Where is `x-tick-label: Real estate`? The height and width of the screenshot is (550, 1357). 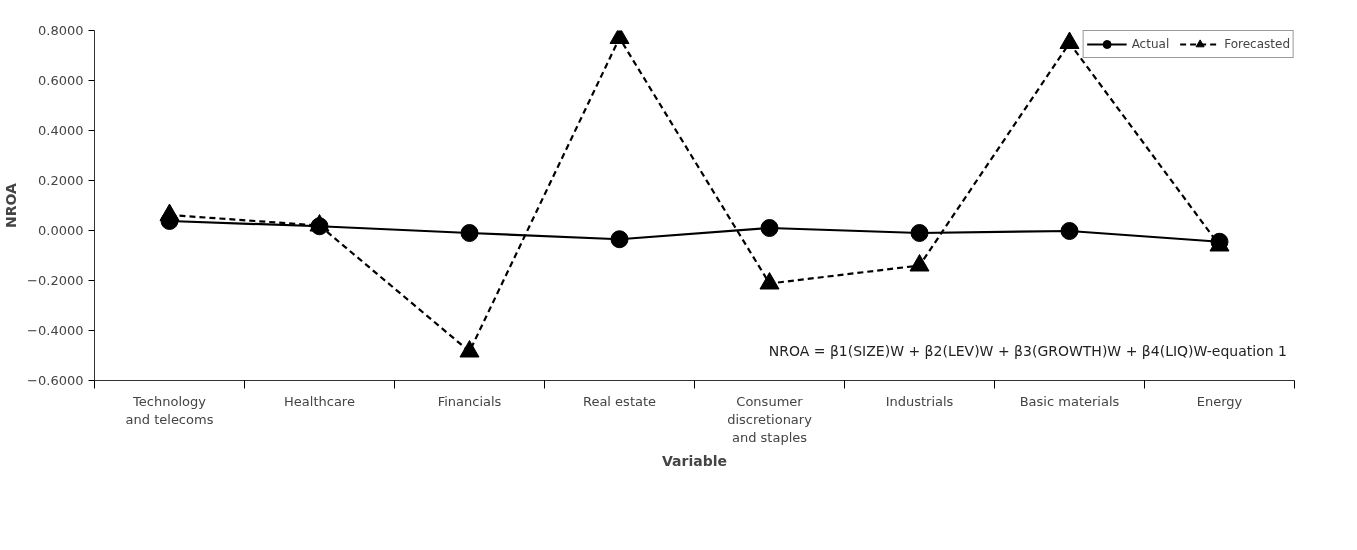
x-tick-label: Real estate is located at coordinates (619, 401).